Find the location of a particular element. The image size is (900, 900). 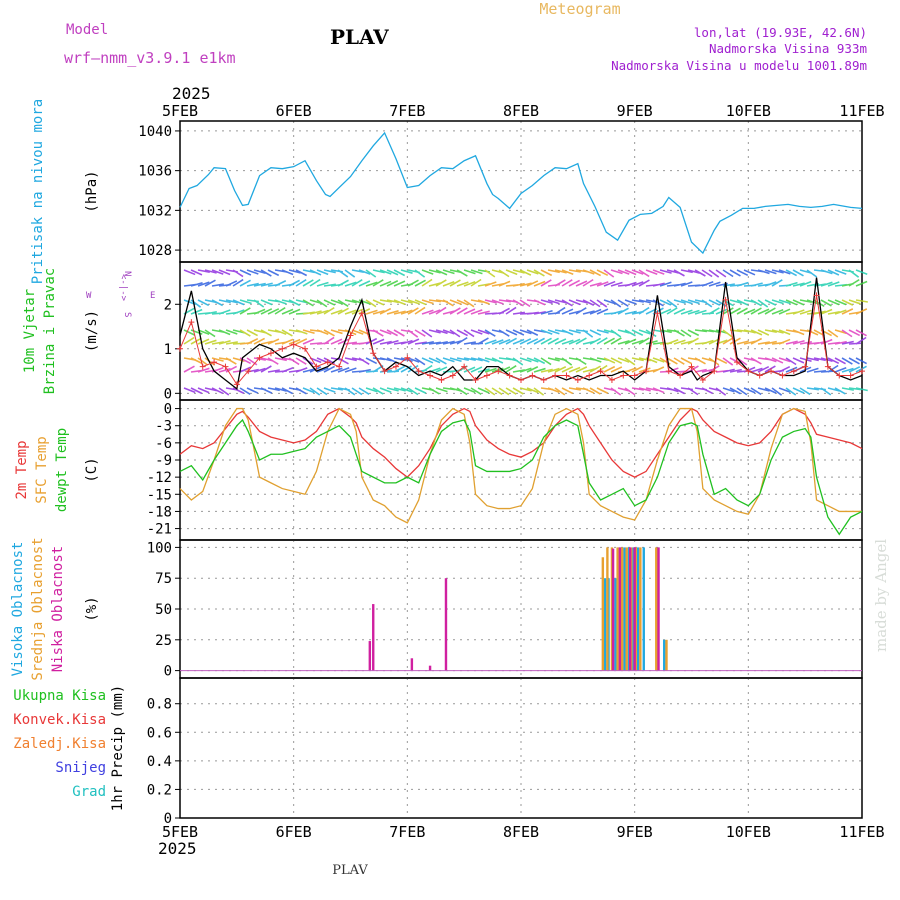

y-tick-label: 1040 is located at coordinates (155, 132).